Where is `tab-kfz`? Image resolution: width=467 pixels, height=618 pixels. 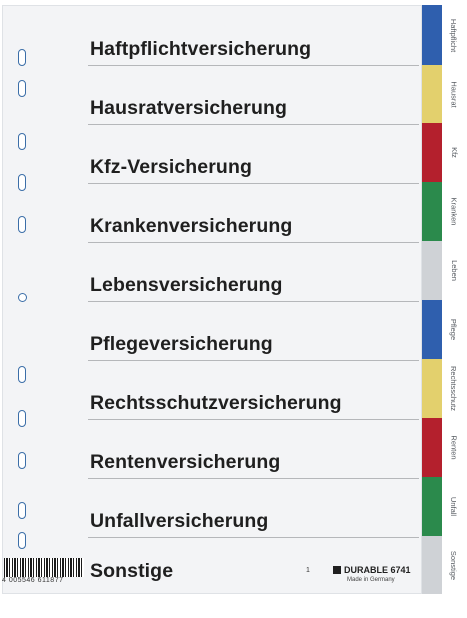
tab-kfz is located at coordinates (432, 152).